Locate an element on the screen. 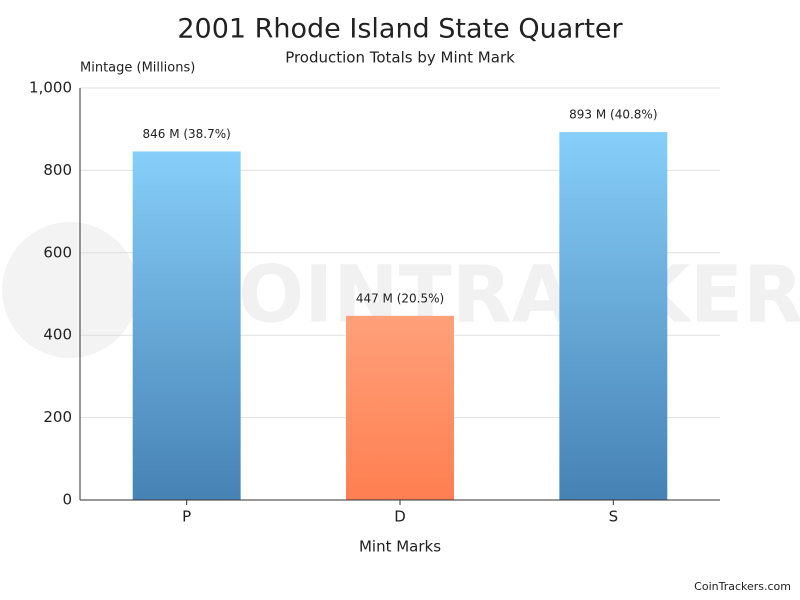  x-tick-label: D is located at coordinates (400, 517).